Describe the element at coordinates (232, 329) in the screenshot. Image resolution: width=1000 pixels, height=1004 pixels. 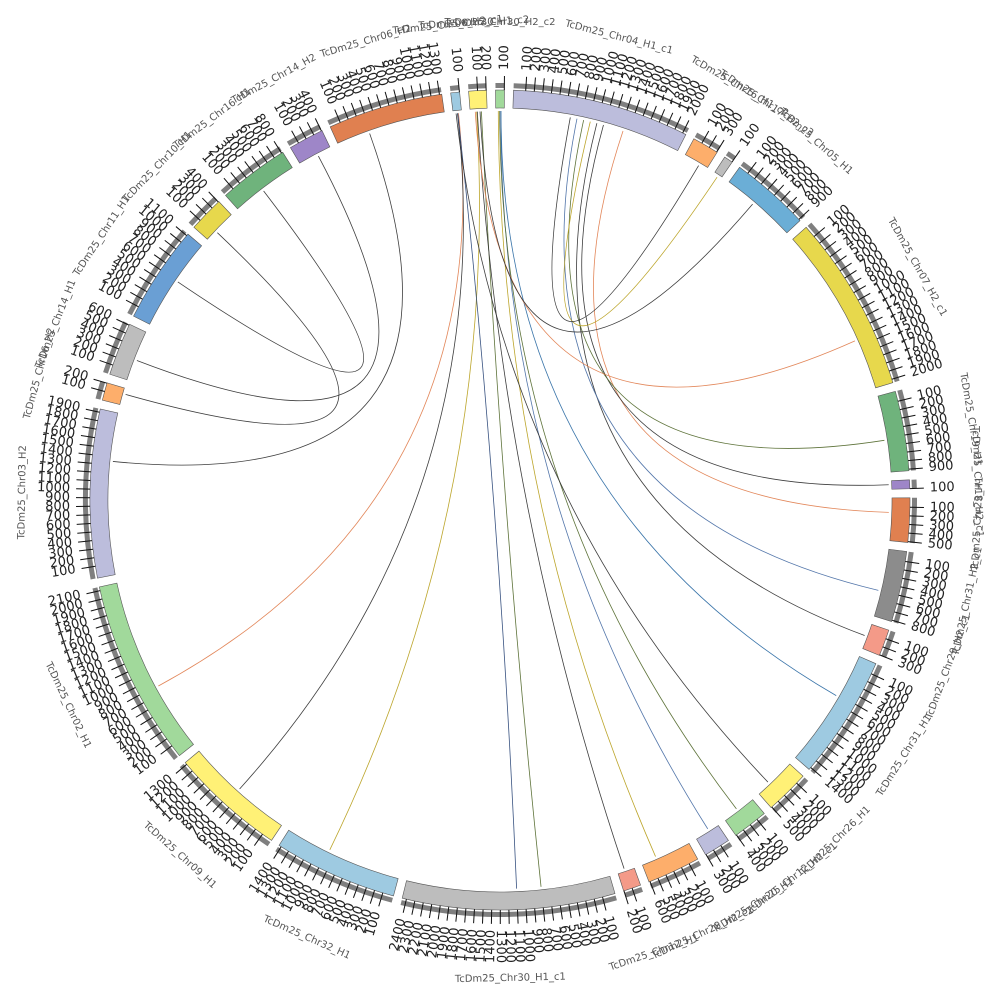
I see `link-c25-c22` at that location.